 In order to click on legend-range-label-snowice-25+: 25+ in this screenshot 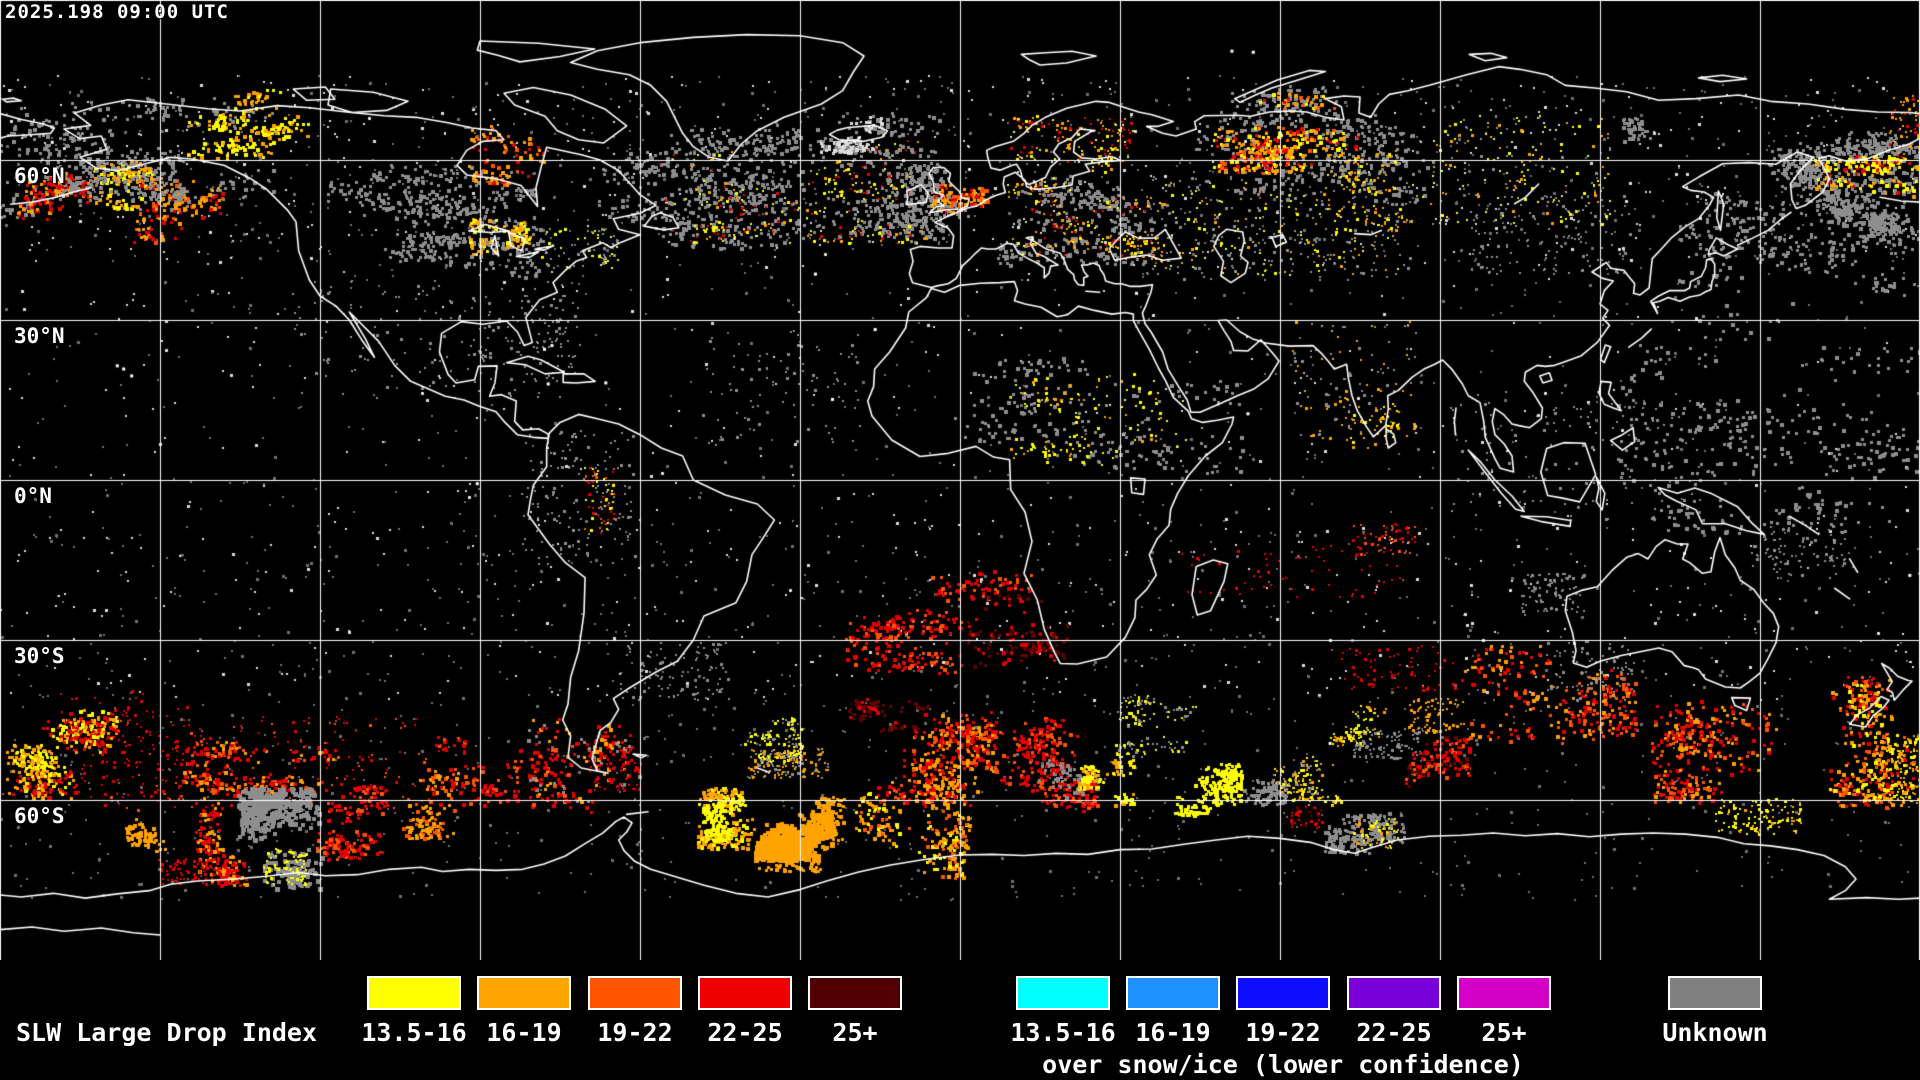, I will do `click(1504, 1032)`.